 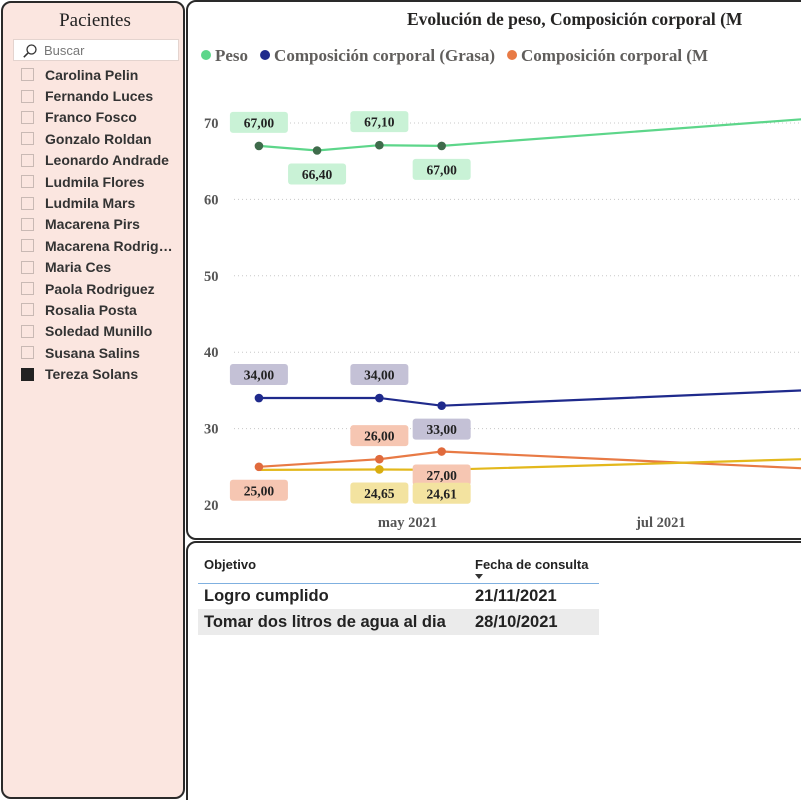 I want to click on header-date: Fecha de consulta, so click(x=534, y=567).